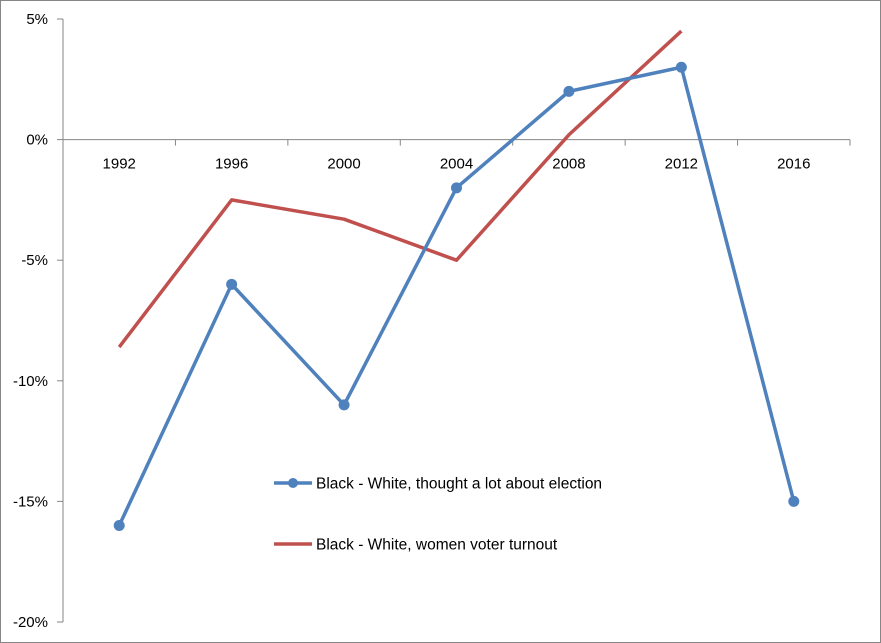  I want to click on legend-item-voter-turnout: Black - White, women voter turnout, so click(416, 545).